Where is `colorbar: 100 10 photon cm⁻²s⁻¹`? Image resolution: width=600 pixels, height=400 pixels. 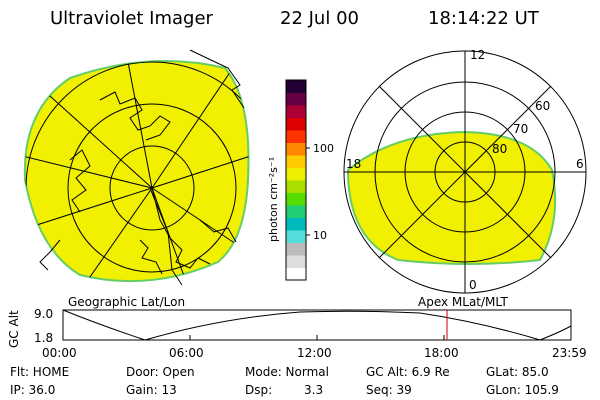
colorbar: 100 10 photon cm⁻²s⁻¹ is located at coordinates (300, 180).